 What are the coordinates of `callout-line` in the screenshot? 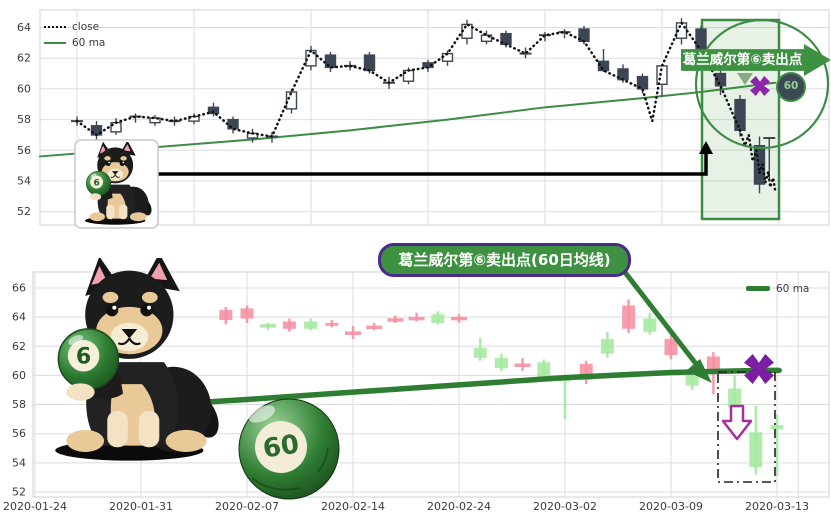 It's located at (433, 164).